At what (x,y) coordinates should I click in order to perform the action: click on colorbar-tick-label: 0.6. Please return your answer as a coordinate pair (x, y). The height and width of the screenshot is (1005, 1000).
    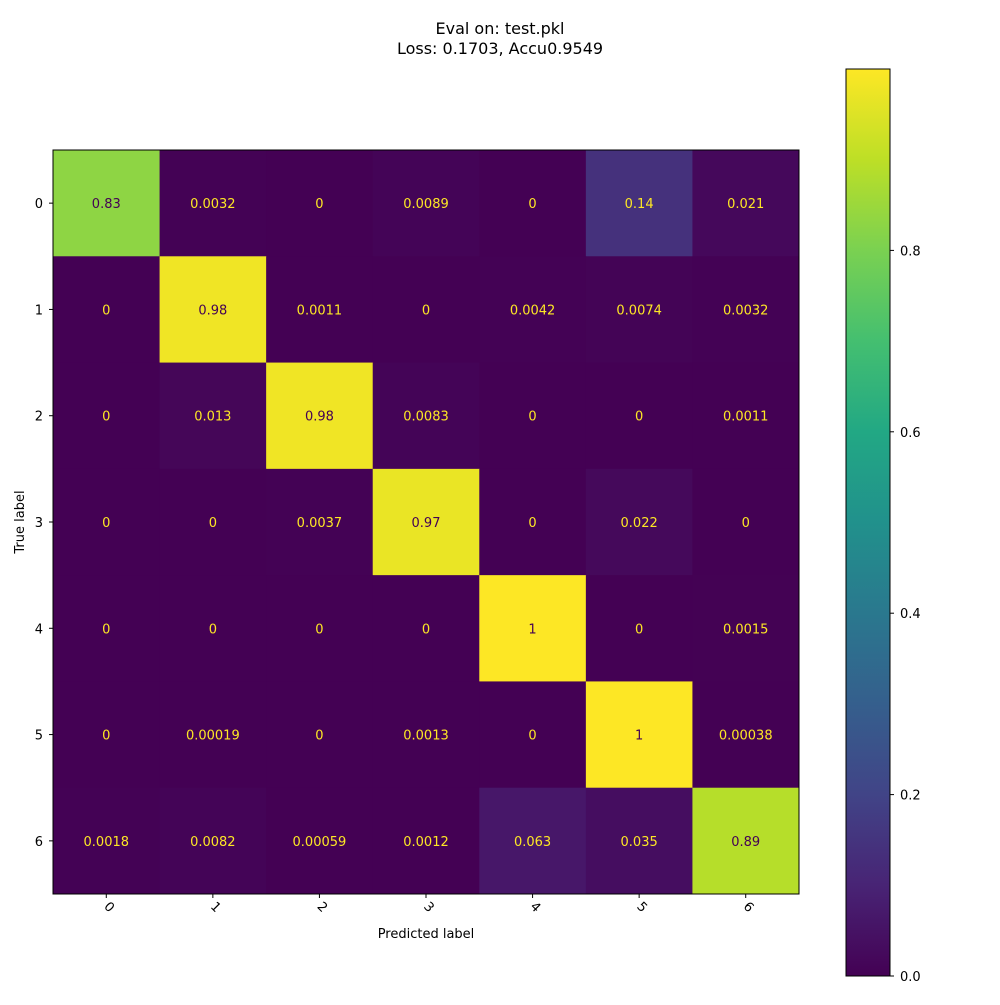
    Looking at the image, I should click on (910, 433).